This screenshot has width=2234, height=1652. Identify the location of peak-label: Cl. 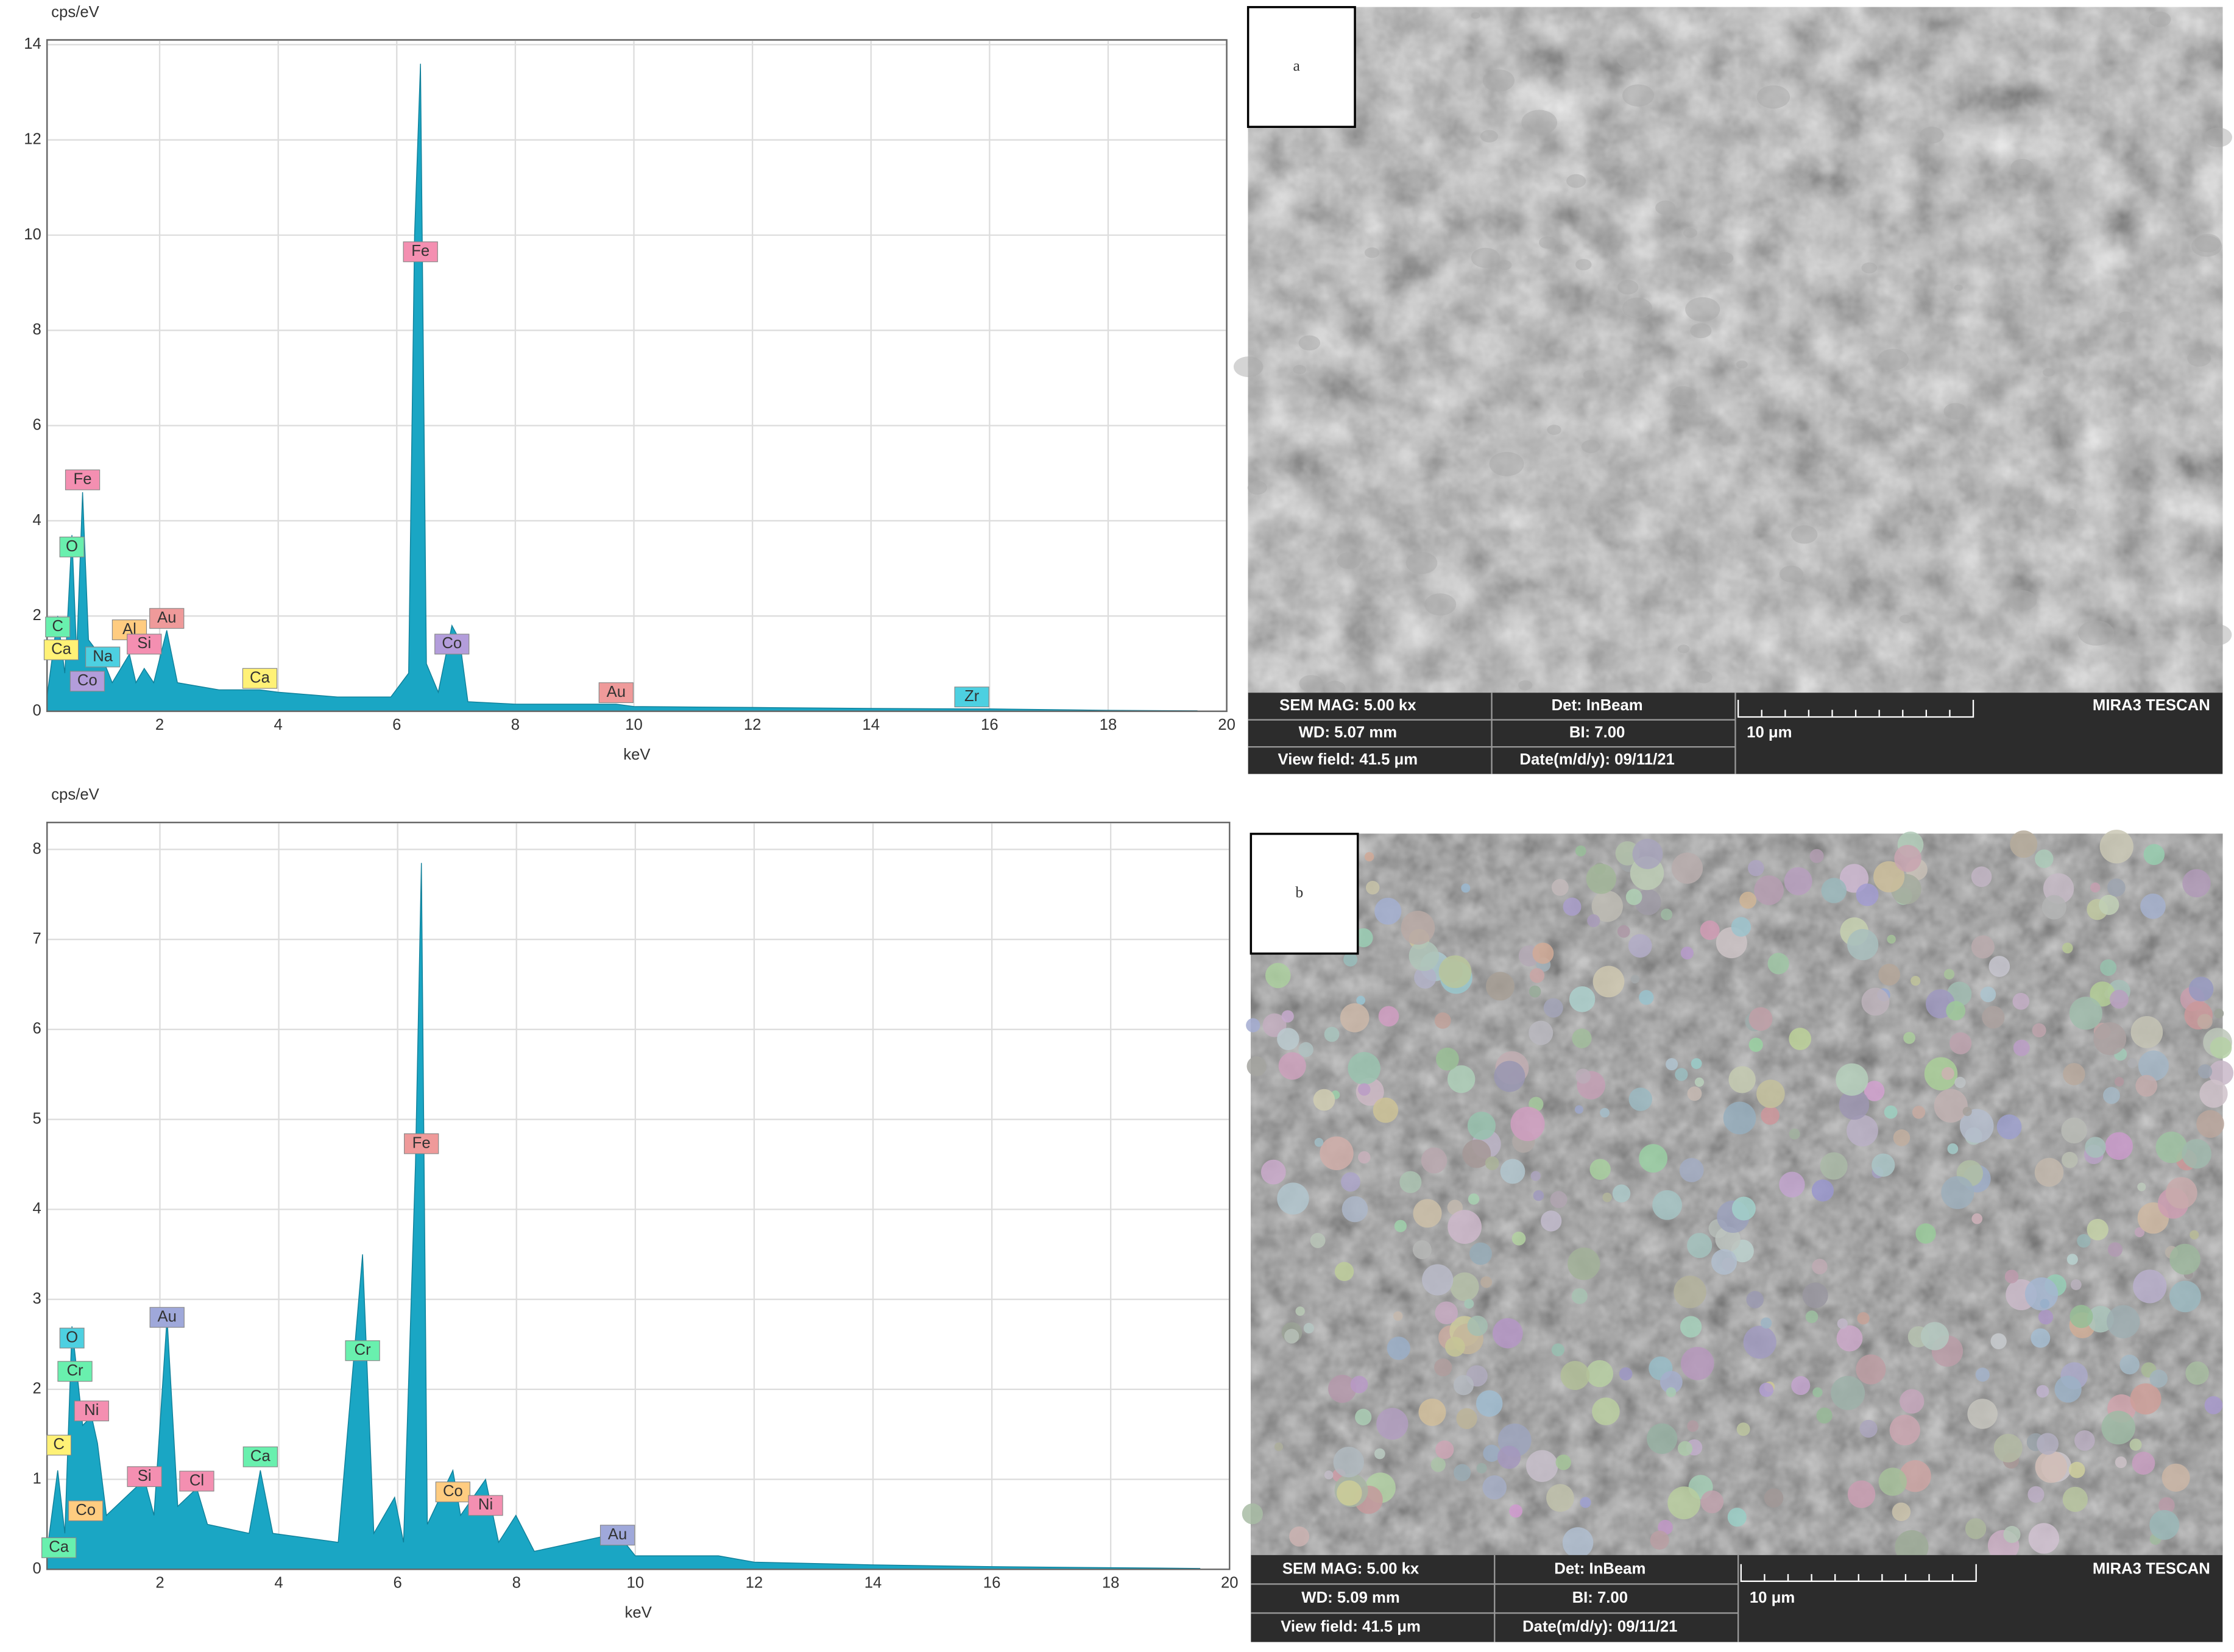
(197, 1480).